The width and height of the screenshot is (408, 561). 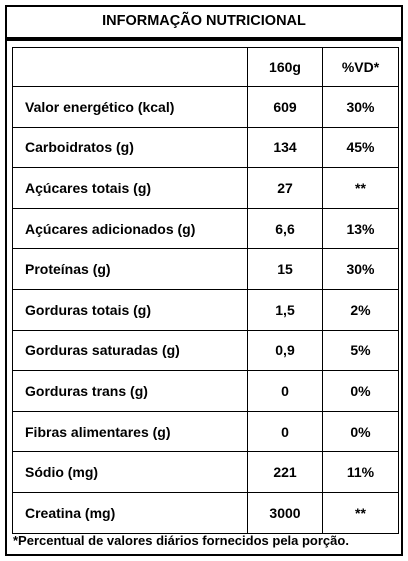 What do you see at coordinates (361, 67) in the screenshot?
I see `header-dv-cell: %VD*` at bounding box center [361, 67].